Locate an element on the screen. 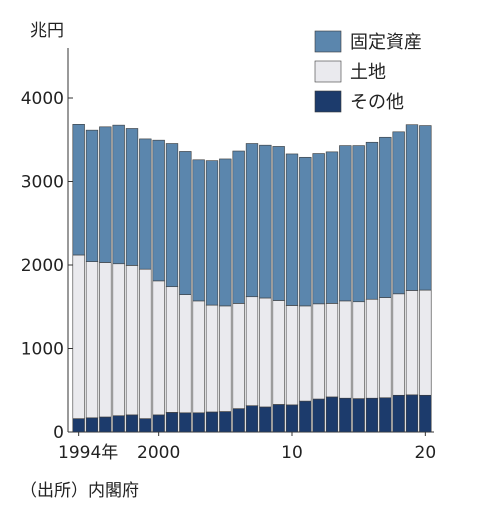 This screenshot has height=507, width=499. bar-2015-固定資産 is located at coordinates (358, 224).